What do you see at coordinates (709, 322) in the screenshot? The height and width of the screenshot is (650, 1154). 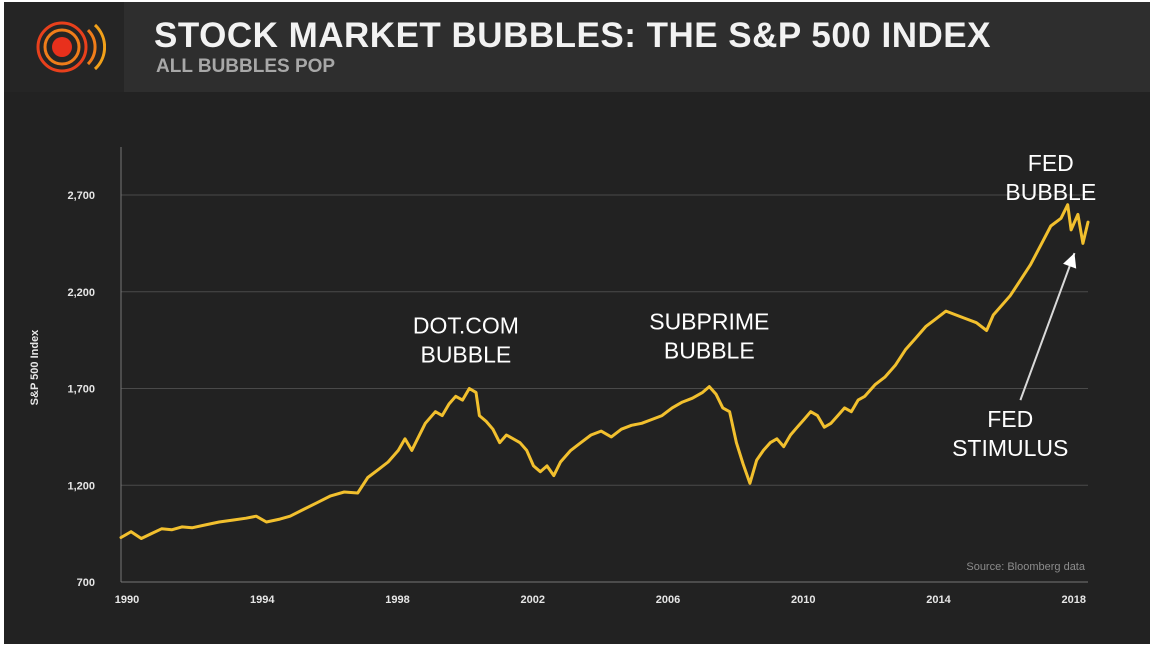 I see `annotation-label: SUBPRIME` at bounding box center [709, 322].